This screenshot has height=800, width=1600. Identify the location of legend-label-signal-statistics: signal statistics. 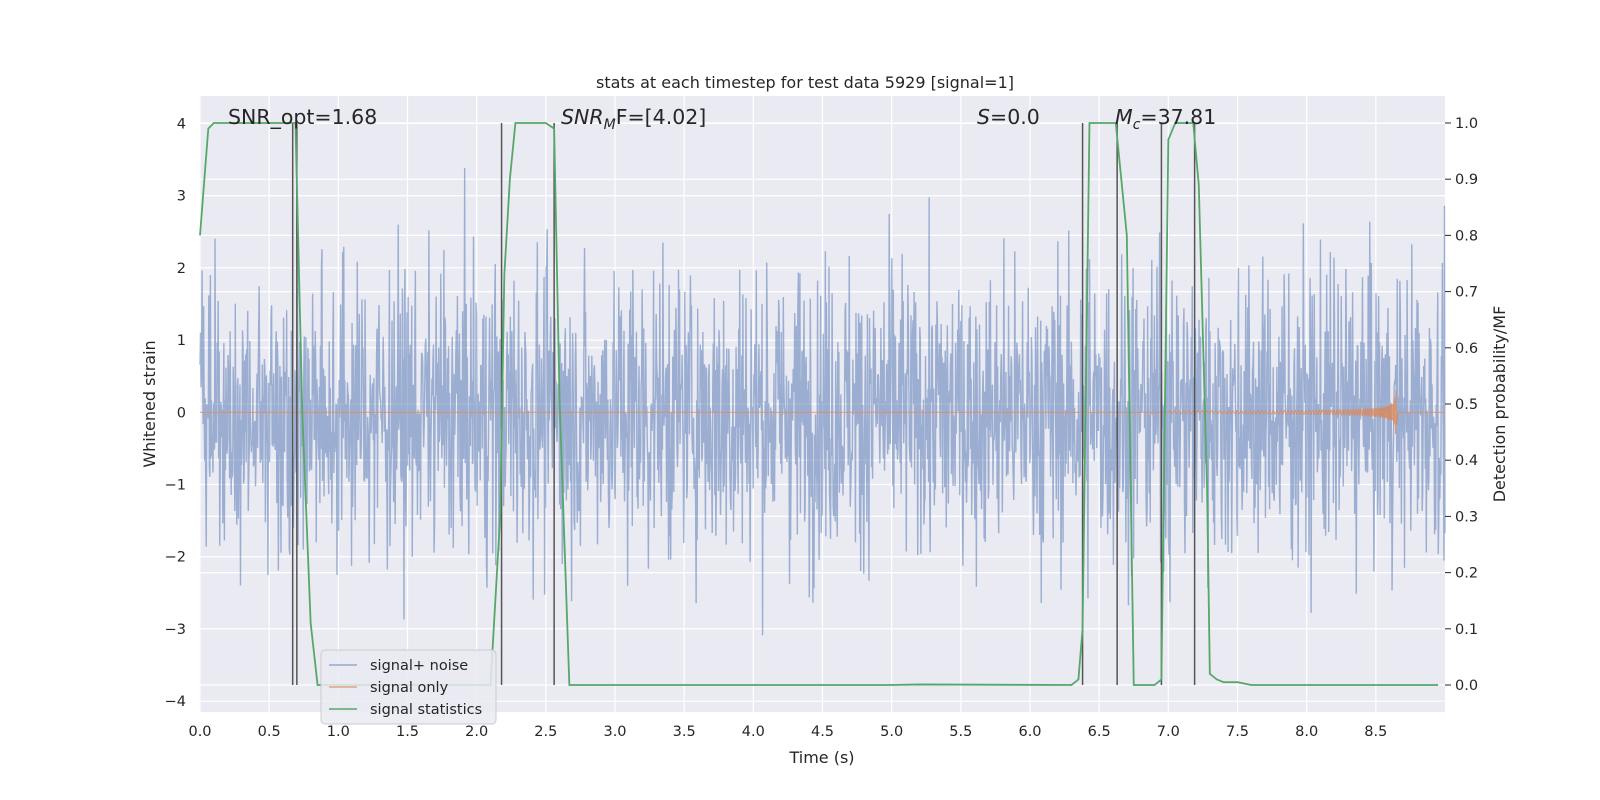
(426, 710).